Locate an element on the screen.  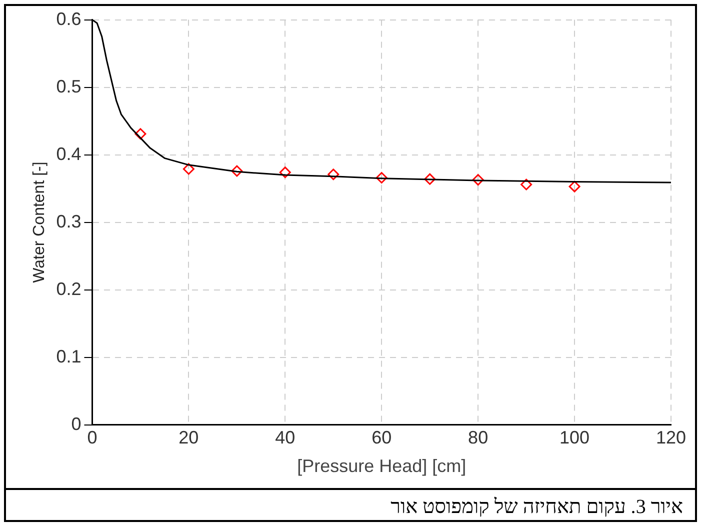
x-tick-label: 20 is located at coordinates (188, 438).